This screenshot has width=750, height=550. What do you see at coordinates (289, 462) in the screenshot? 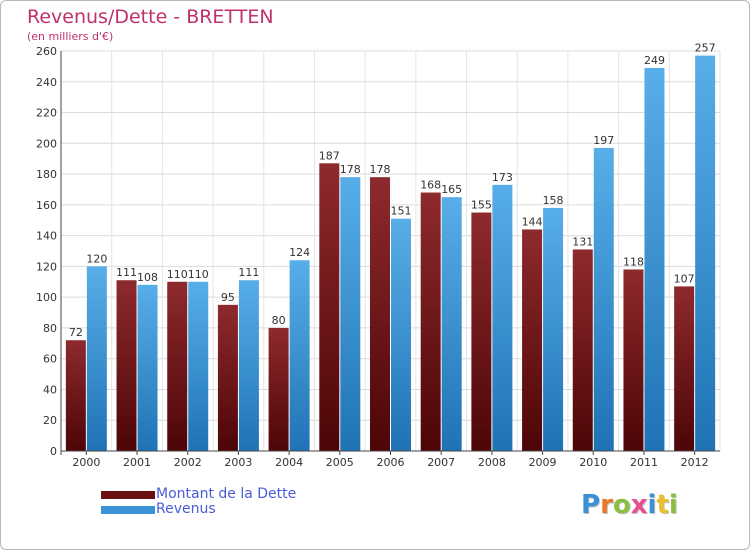
I see `x-tick-label: 2004` at bounding box center [289, 462].